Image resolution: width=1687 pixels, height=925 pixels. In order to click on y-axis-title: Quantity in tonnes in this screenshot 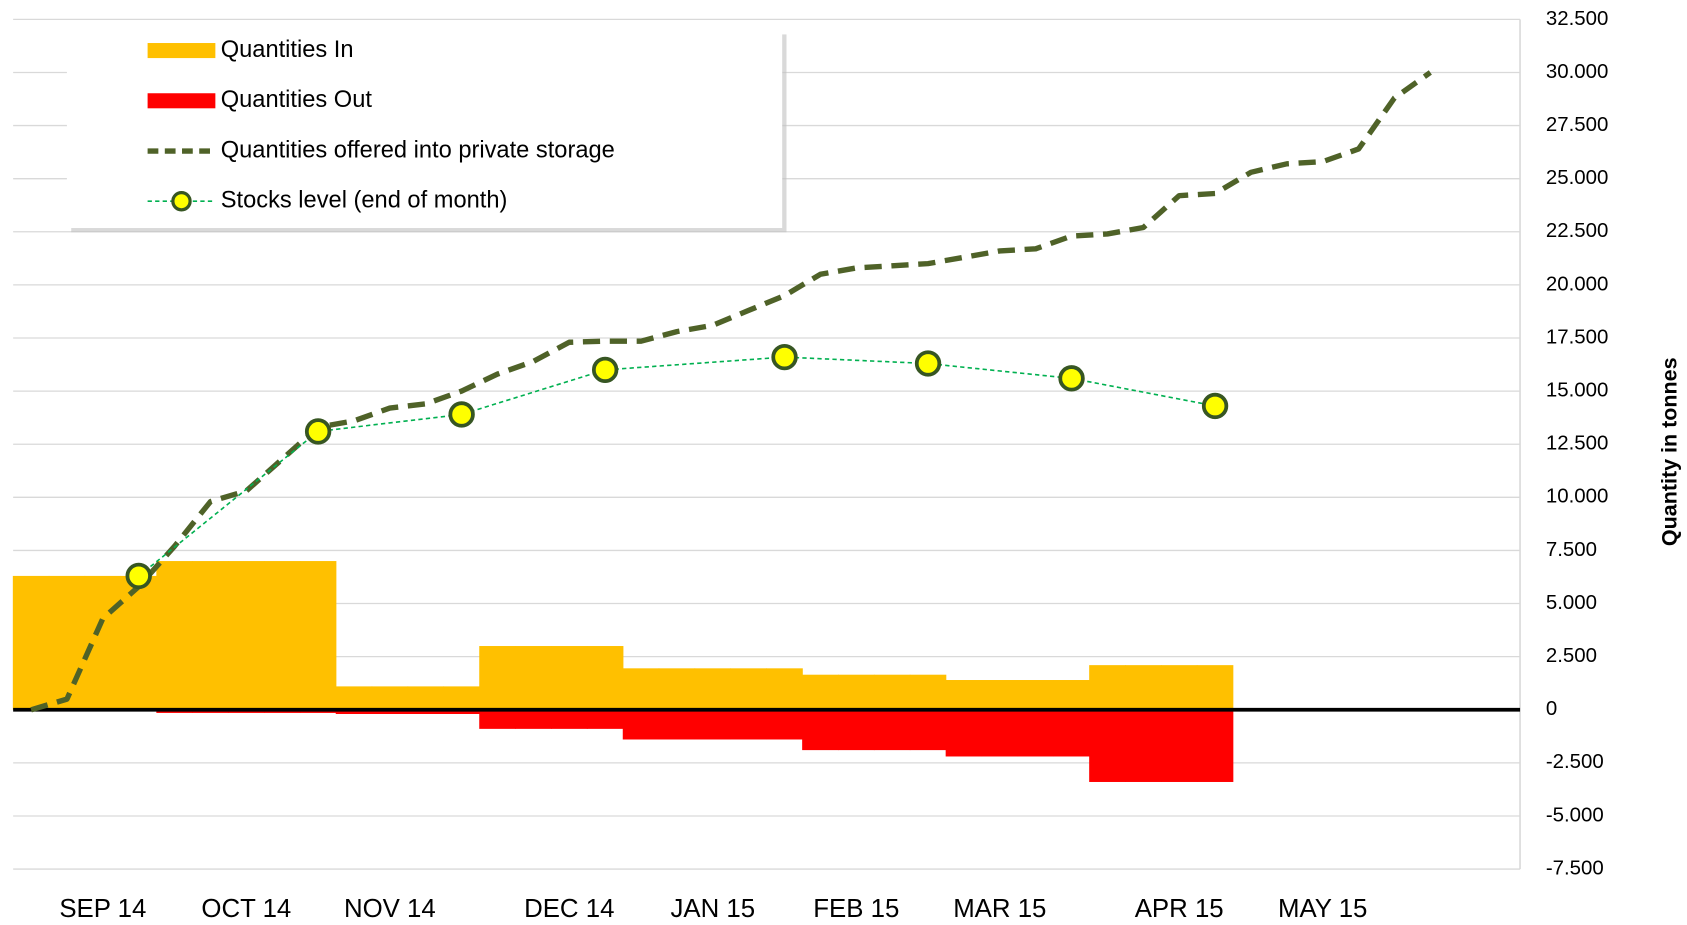, I will do `click(1669, 451)`.